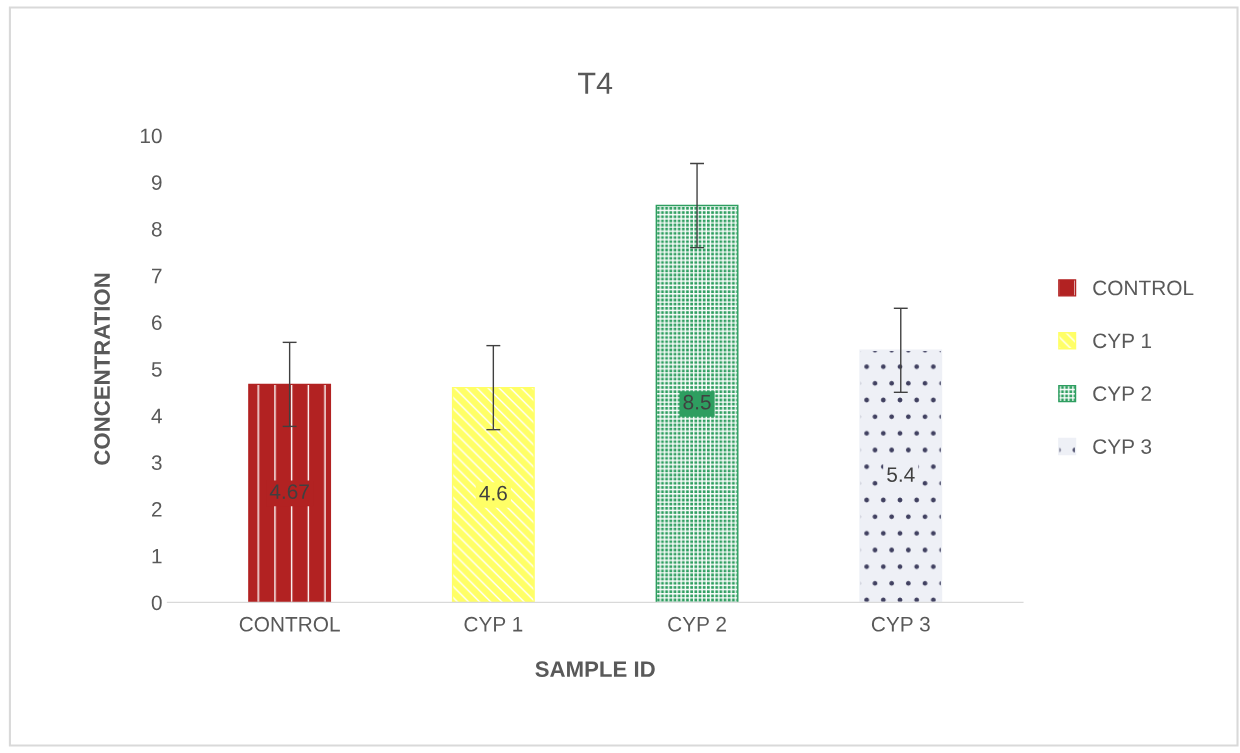  What do you see at coordinates (157, 323) in the screenshot?
I see `y-tick-label: 6` at bounding box center [157, 323].